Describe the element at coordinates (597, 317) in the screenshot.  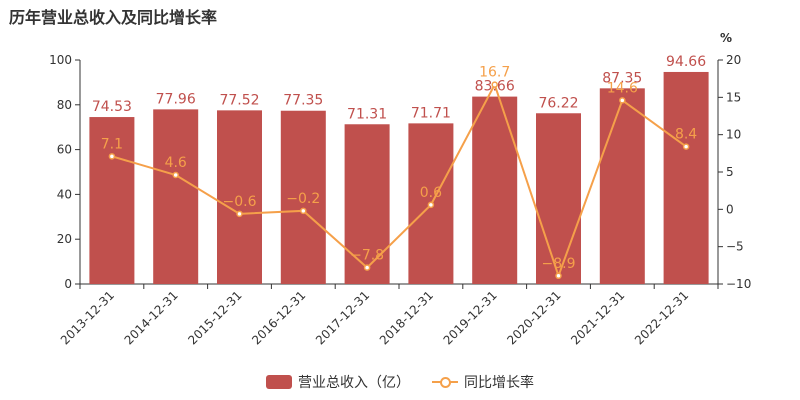
I see `x-tick-label: 2021-12-31` at that location.